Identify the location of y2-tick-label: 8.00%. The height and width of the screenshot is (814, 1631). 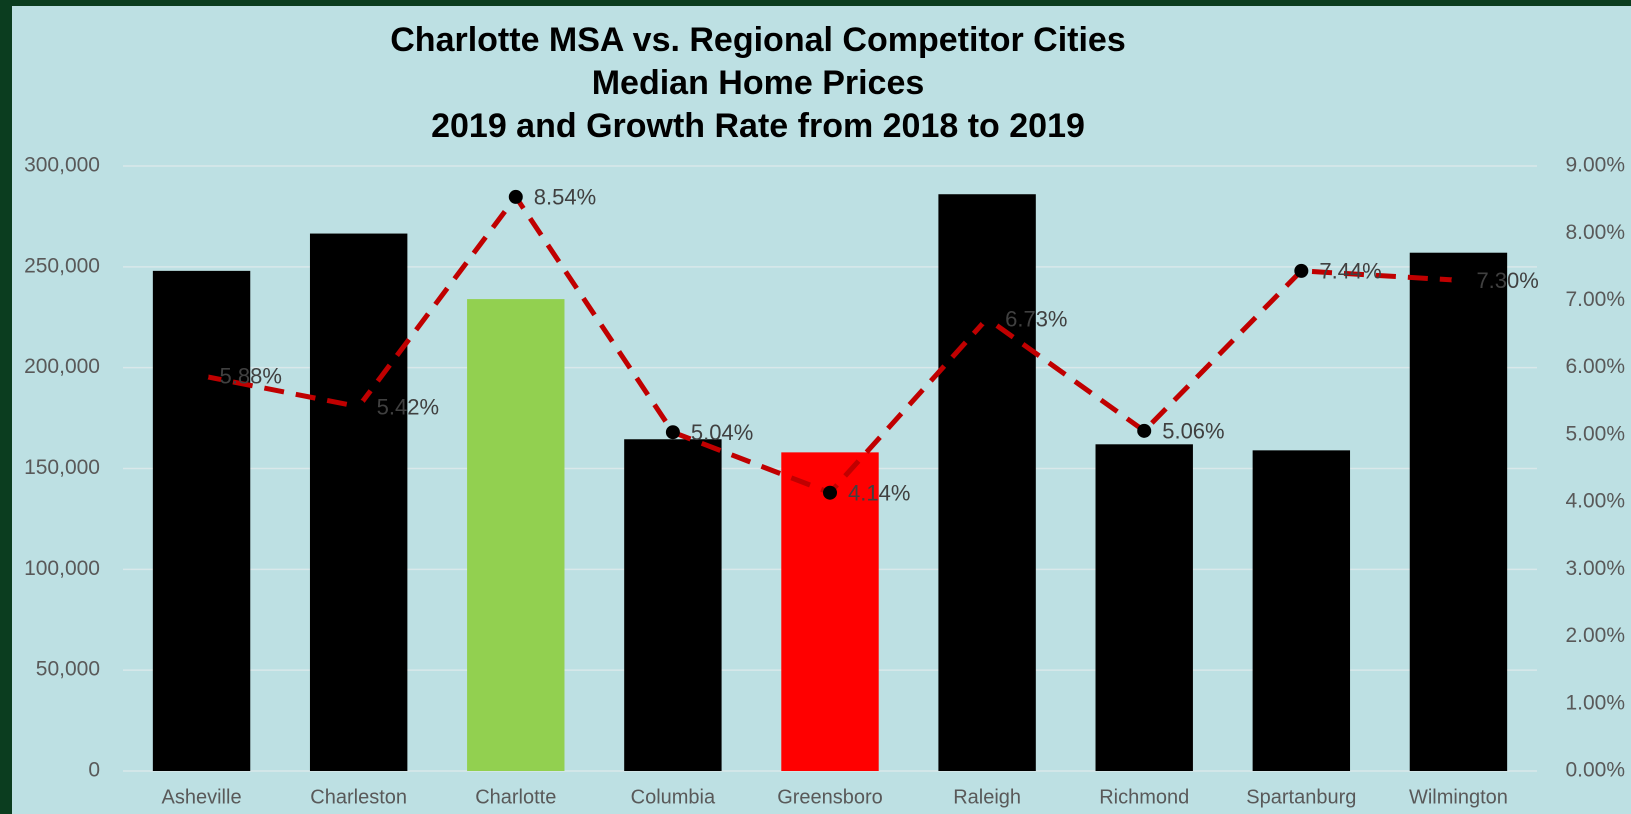
(1595, 232).